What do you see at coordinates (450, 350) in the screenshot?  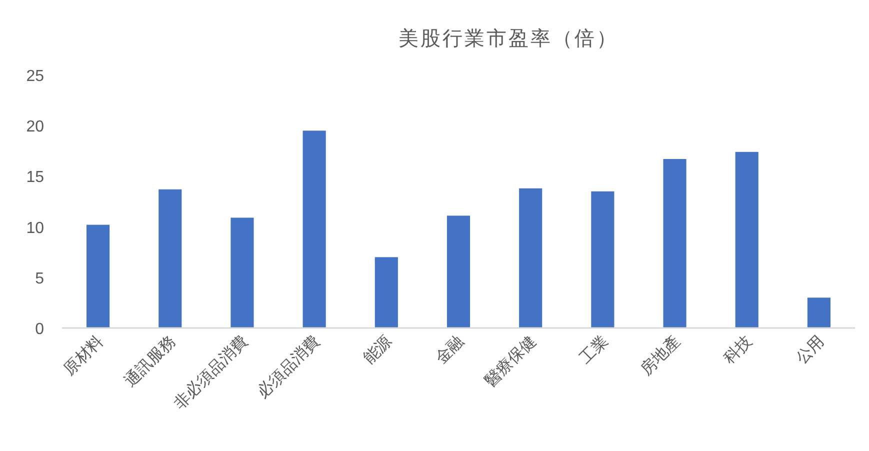 I see `xtick: 金融` at bounding box center [450, 350].